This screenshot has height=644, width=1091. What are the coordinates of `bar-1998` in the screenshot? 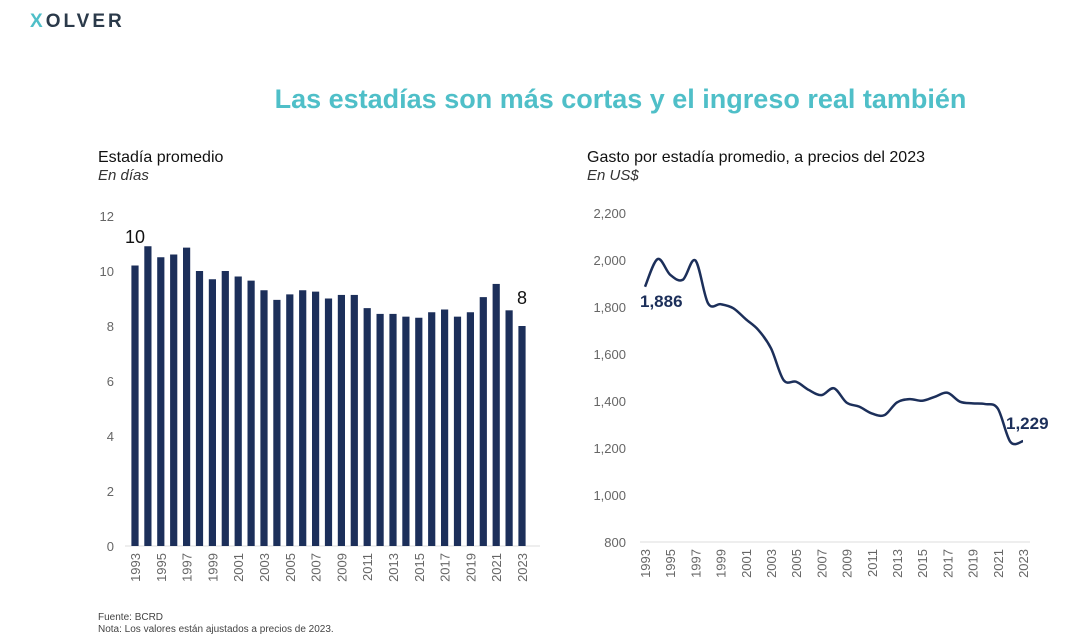 It's located at (199, 408).